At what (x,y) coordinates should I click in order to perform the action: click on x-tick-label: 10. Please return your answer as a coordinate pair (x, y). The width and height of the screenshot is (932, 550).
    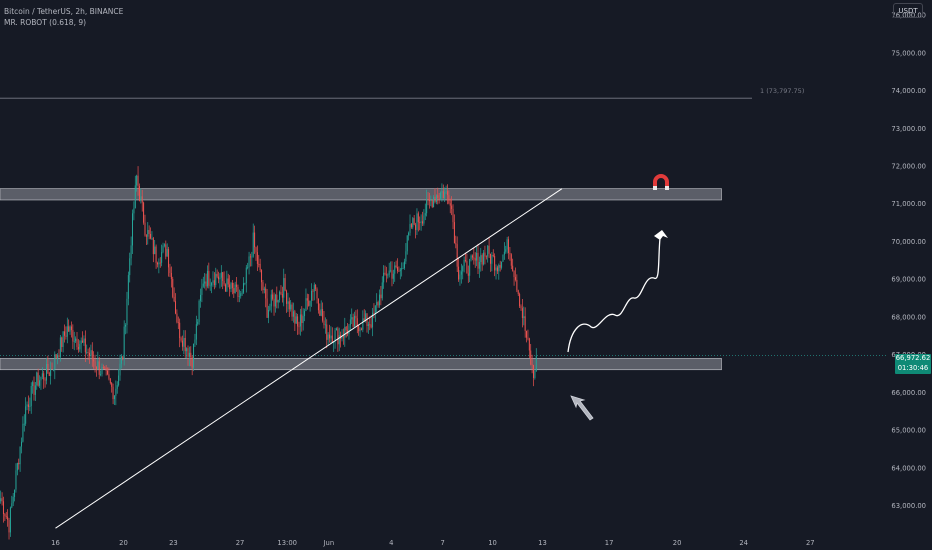
    Looking at the image, I should click on (492, 543).